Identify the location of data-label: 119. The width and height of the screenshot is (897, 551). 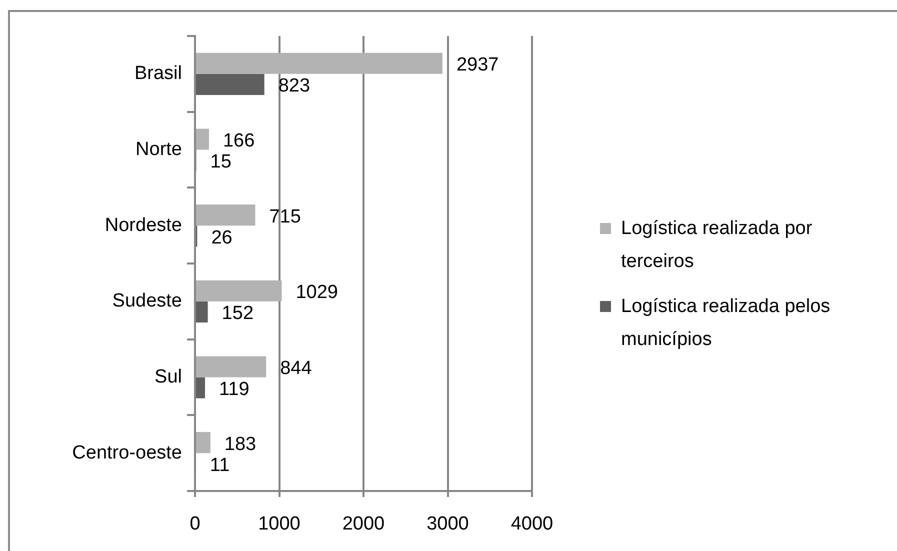
(234, 389).